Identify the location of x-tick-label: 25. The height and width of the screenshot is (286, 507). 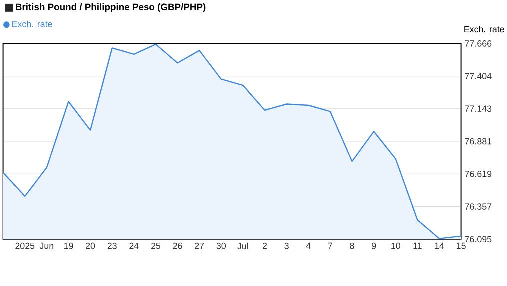
(156, 246).